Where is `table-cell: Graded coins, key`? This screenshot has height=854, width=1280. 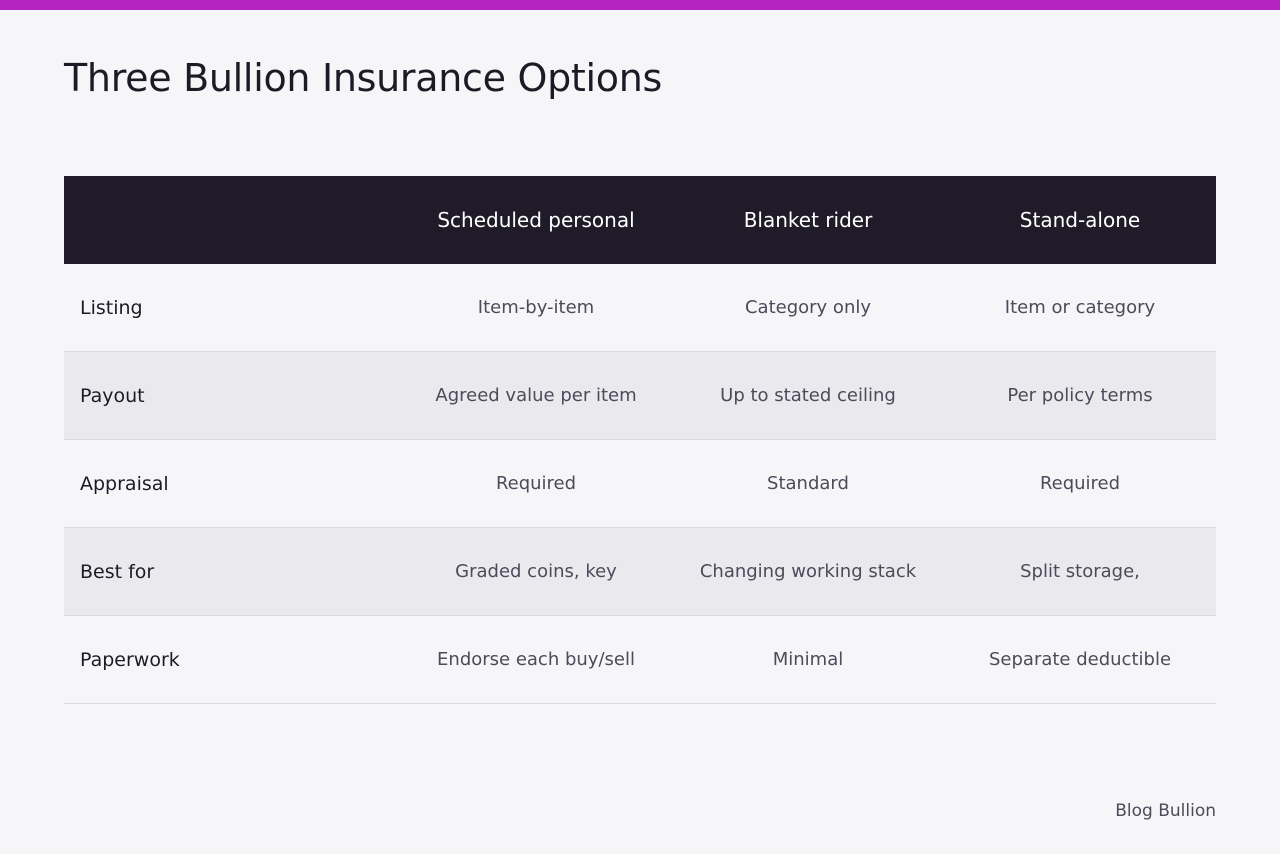
table-cell: Graded coins, key is located at coordinates (536, 571).